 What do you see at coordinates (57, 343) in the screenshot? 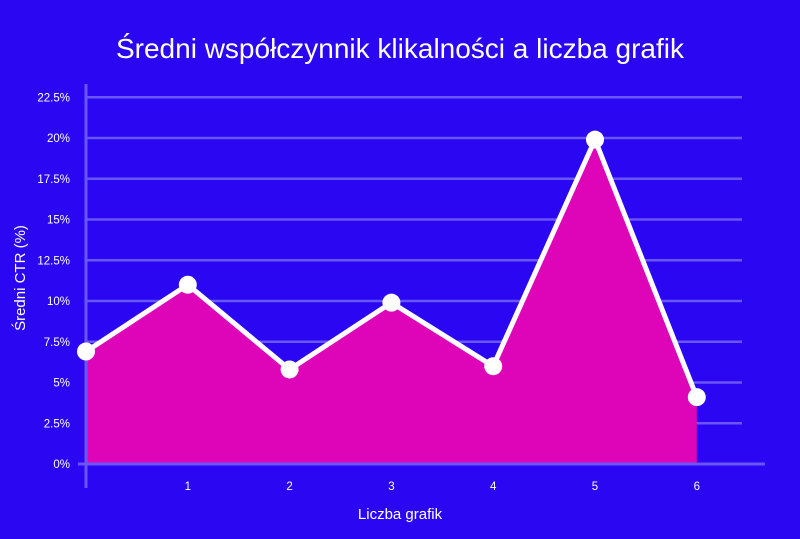
I see `y-tick-label: 7.5%` at bounding box center [57, 343].